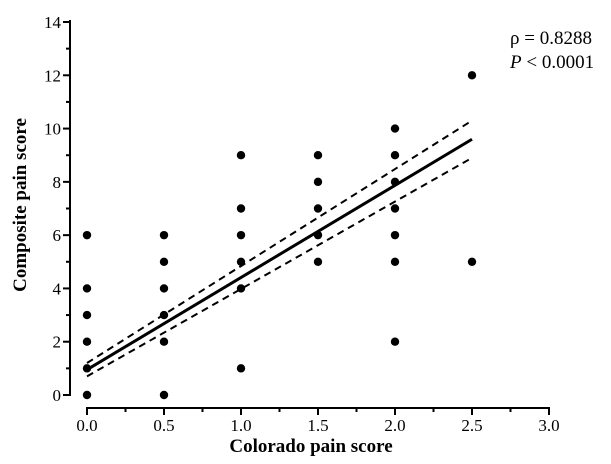 The image size is (611, 464). Describe the element at coordinates (317, 425) in the screenshot. I see `x-tick-label: 1.5` at that location.